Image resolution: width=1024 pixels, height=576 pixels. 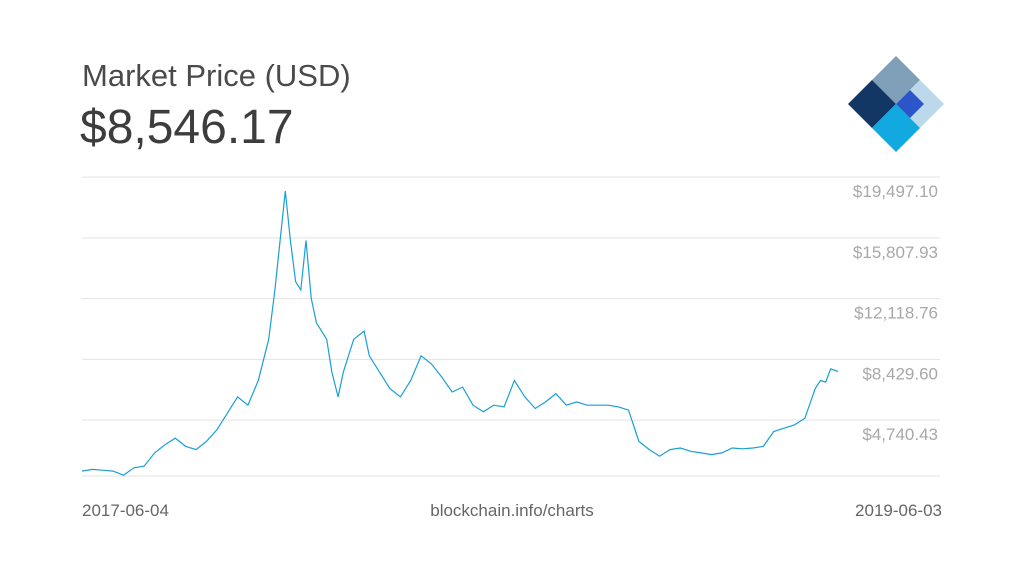 I want to click on blockchain-logo-icon, so click(x=896, y=104).